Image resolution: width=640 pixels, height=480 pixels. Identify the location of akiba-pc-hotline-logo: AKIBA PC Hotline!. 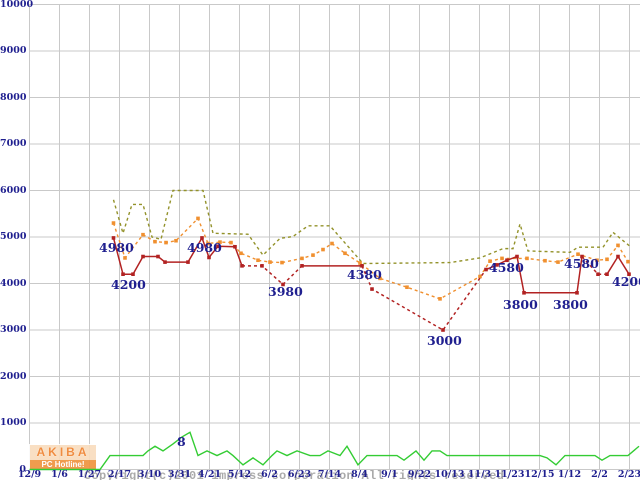
(63, 457).